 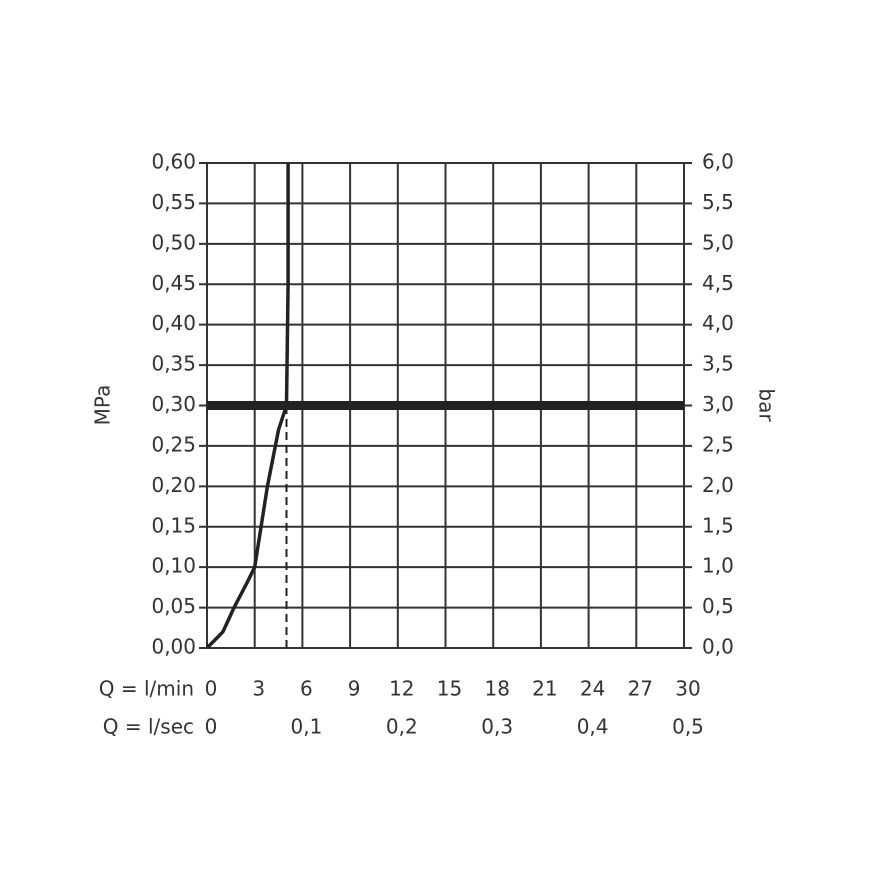 I want to click on y2-tick-label: 4,0, so click(x=718, y=323).